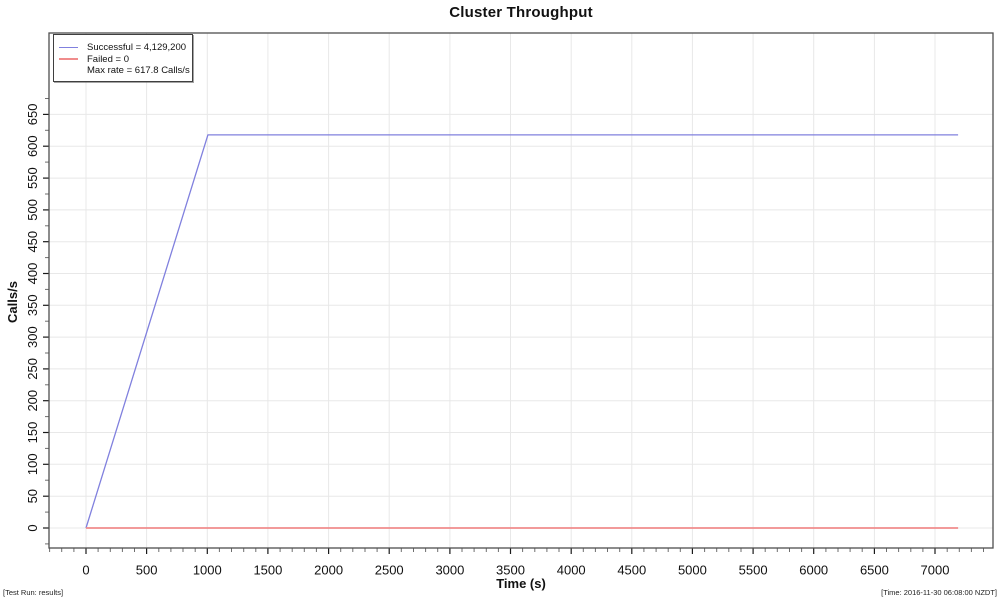  I want to click on legend-item-failed: Failed = 0, so click(123, 60).